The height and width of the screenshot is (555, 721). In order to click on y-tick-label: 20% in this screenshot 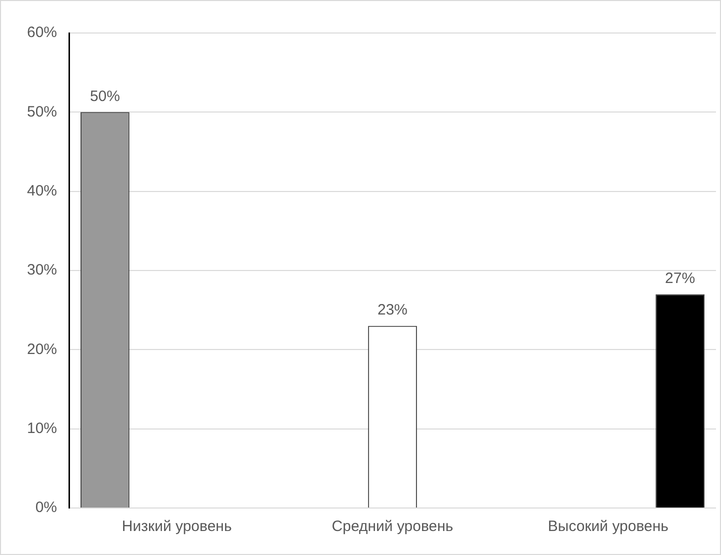, I will do `click(42, 349)`.